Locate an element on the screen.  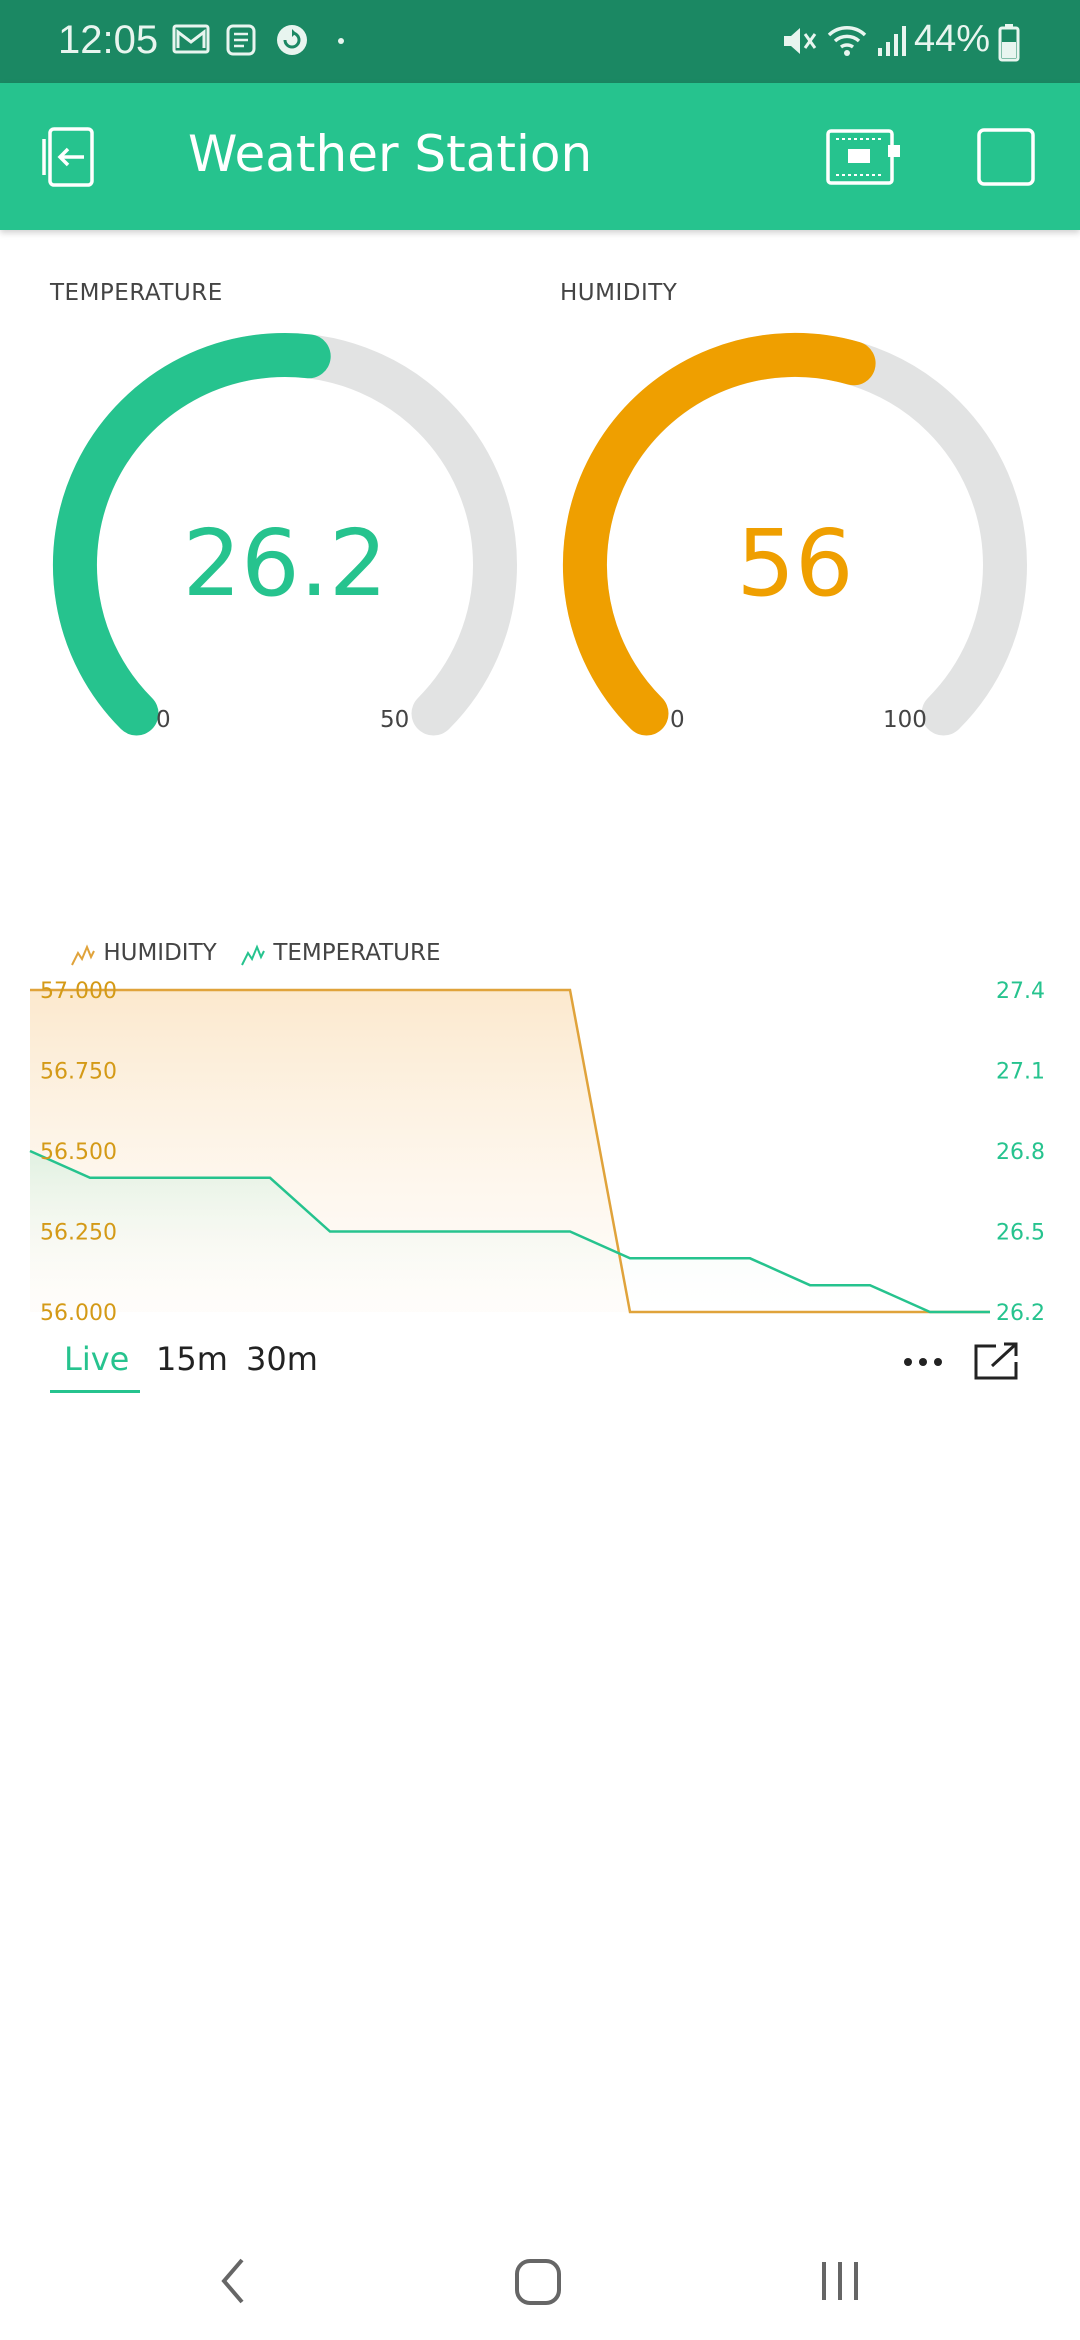
more-icon is located at coordinates (923, 1362).